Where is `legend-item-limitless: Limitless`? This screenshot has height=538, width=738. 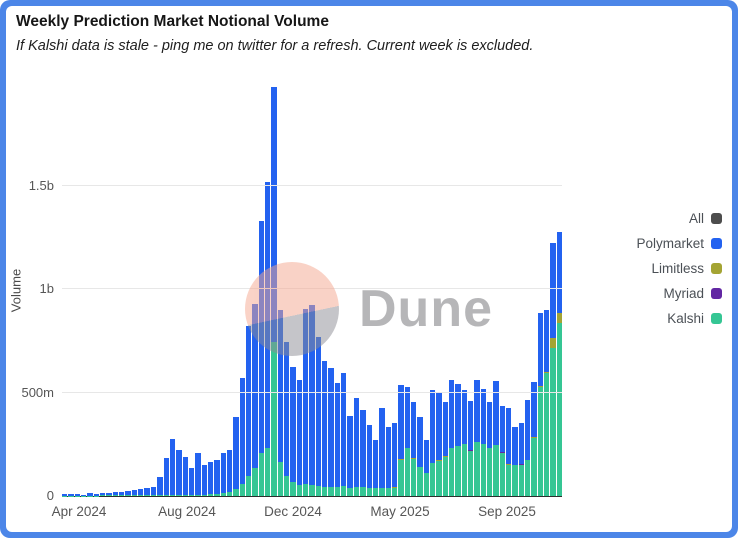 legend-item-limitless: Limitless is located at coordinates (679, 268).